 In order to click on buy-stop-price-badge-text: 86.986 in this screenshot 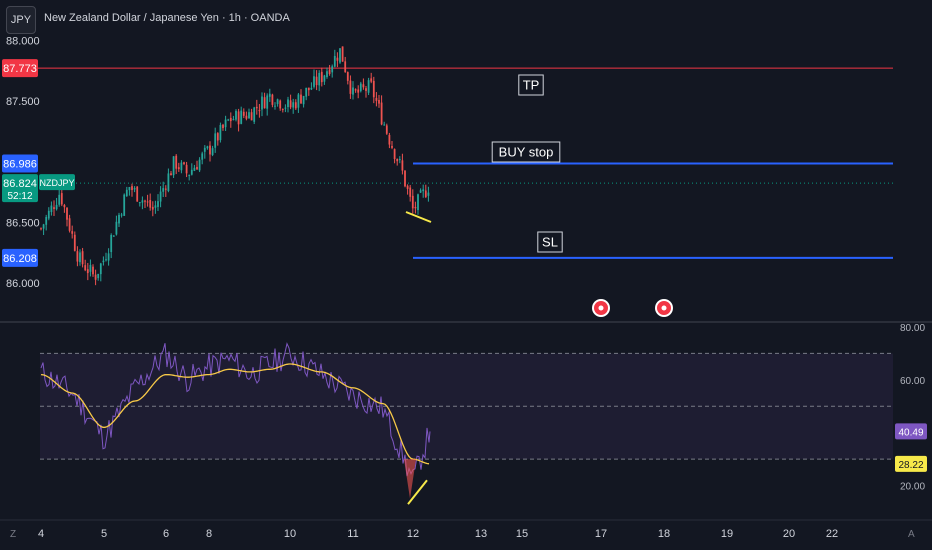, I will do `click(20, 165)`.